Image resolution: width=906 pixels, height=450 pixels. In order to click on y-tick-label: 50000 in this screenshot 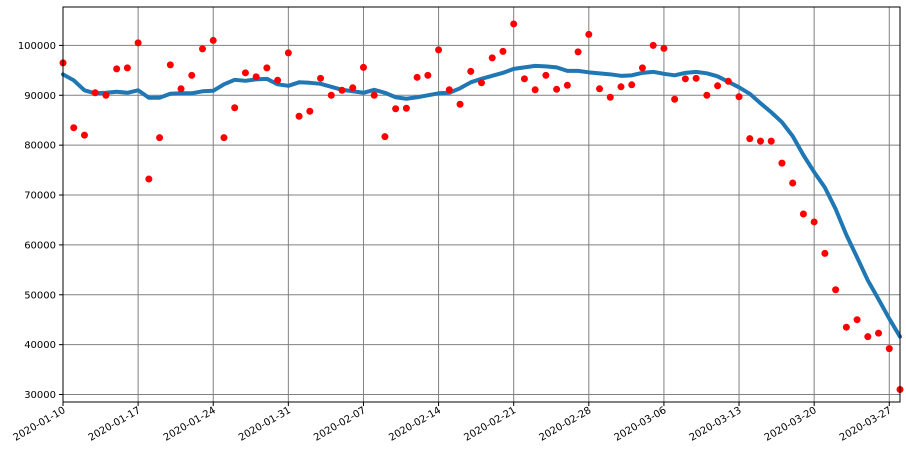, I will do `click(40, 295)`.